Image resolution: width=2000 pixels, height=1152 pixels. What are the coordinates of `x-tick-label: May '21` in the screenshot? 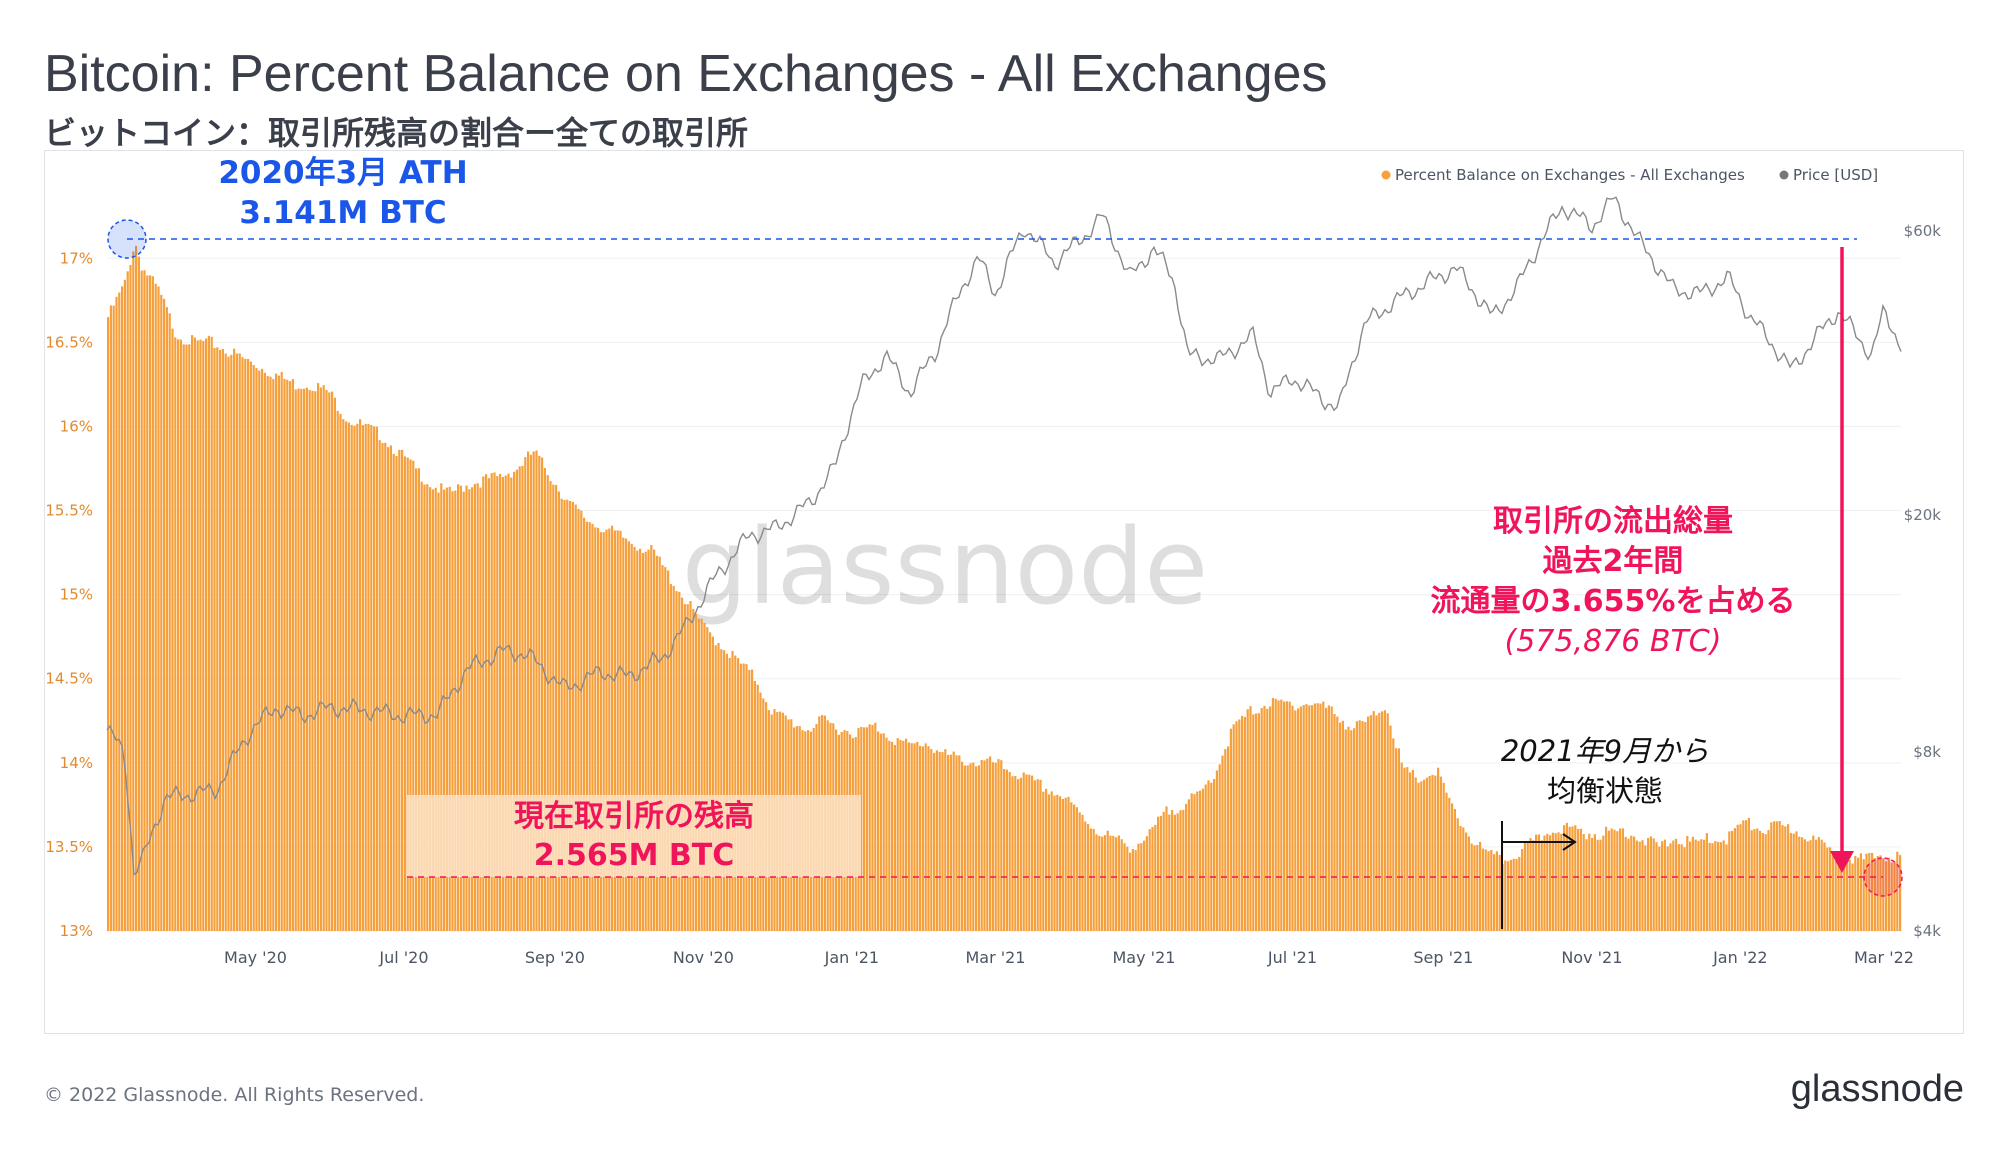 It's located at (1144, 957).